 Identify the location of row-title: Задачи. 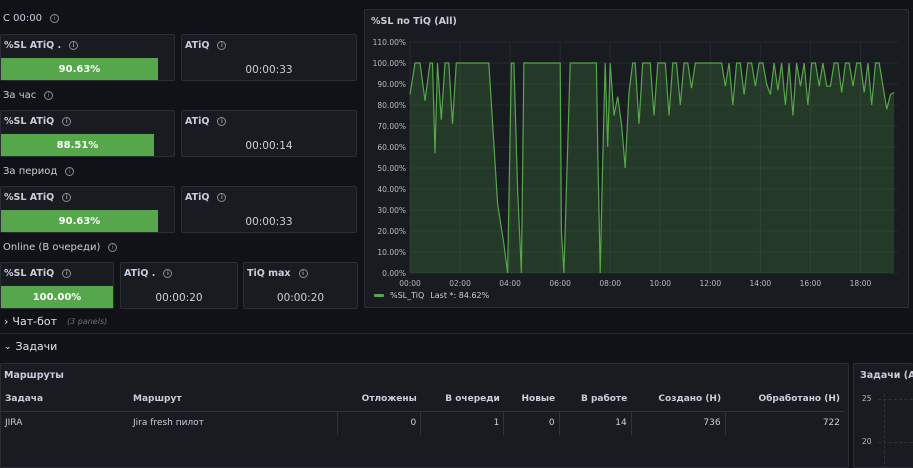
(36, 346).